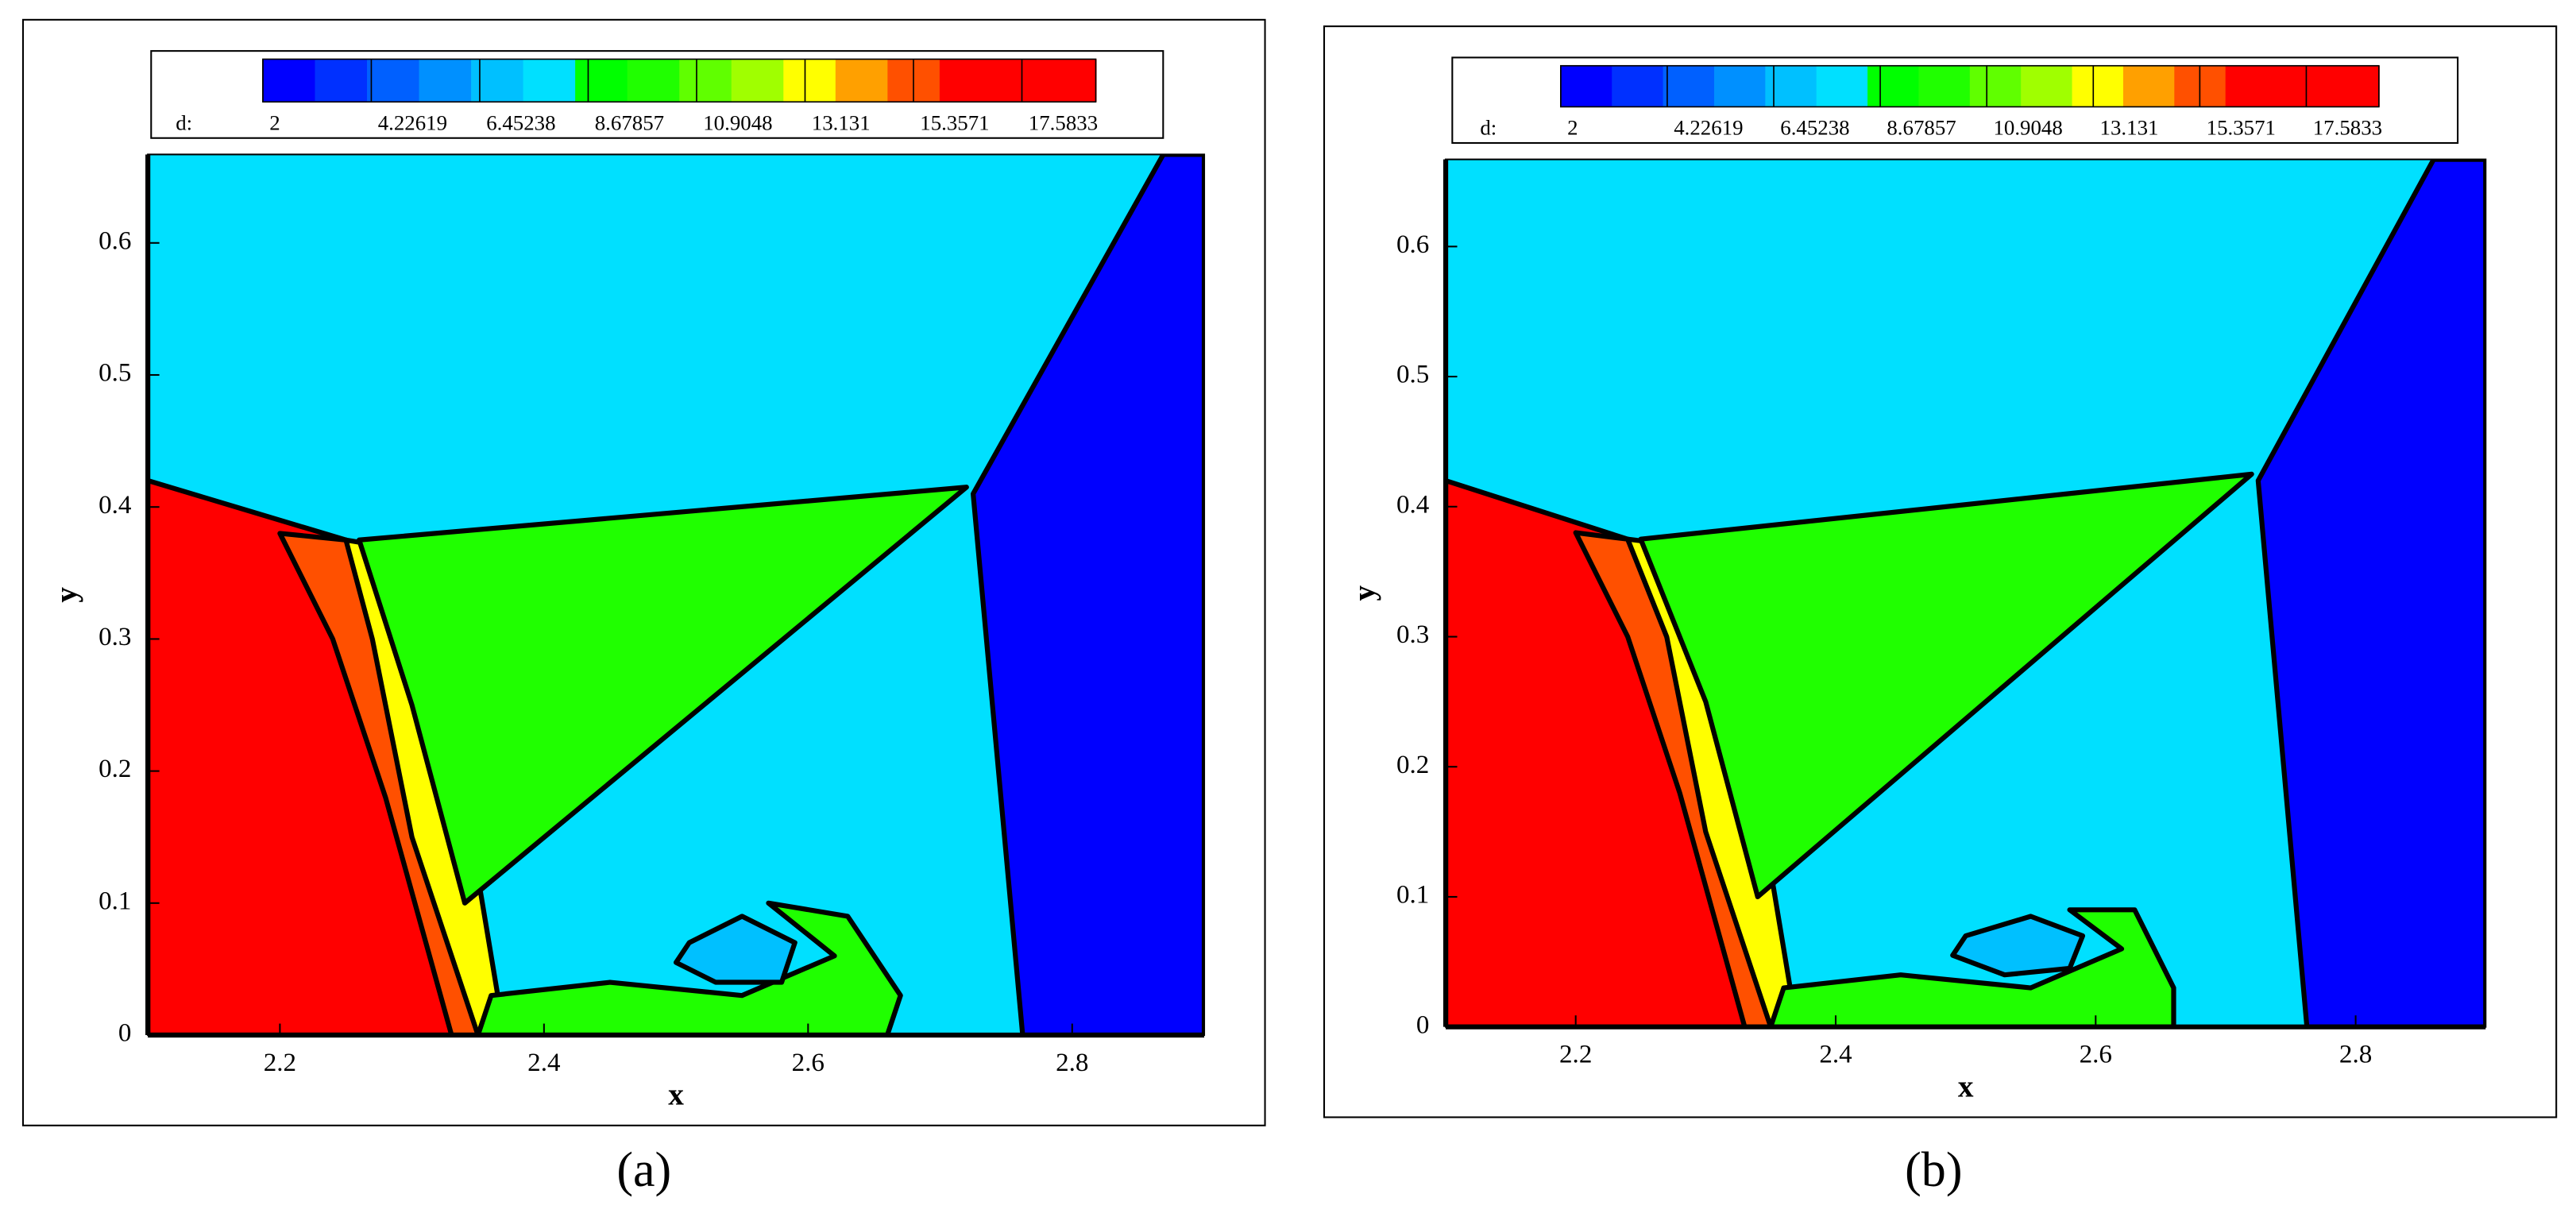 Image resolution: width=2576 pixels, height=1217 pixels. What do you see at coordinates (1933, 1170) in the screenshot?
I see `caption: (b)` at bounding box center [1933, 1170].